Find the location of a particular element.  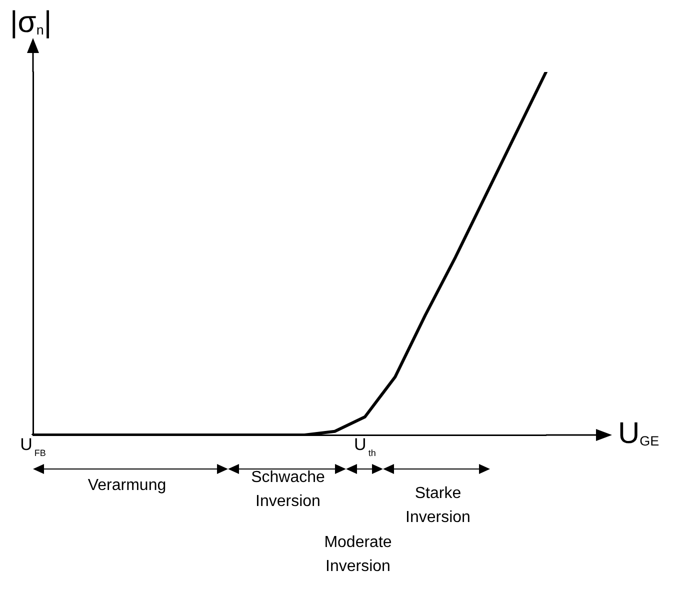

y-axis-title: |σ$_{n}$| is located at coordinates (31, 22).